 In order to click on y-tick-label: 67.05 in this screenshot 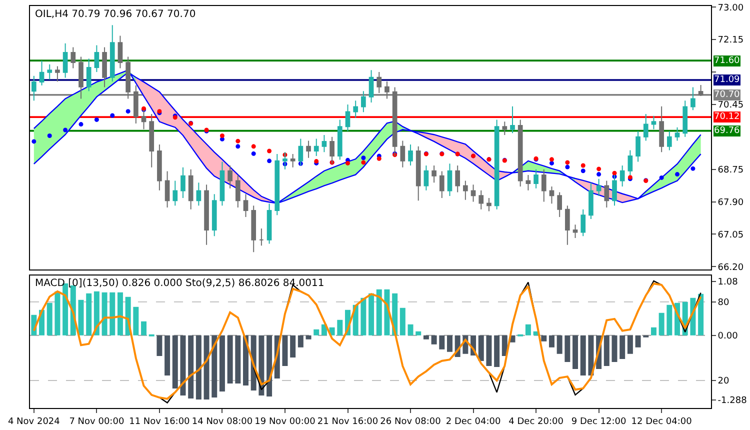, I will do `click(731, 235)`.